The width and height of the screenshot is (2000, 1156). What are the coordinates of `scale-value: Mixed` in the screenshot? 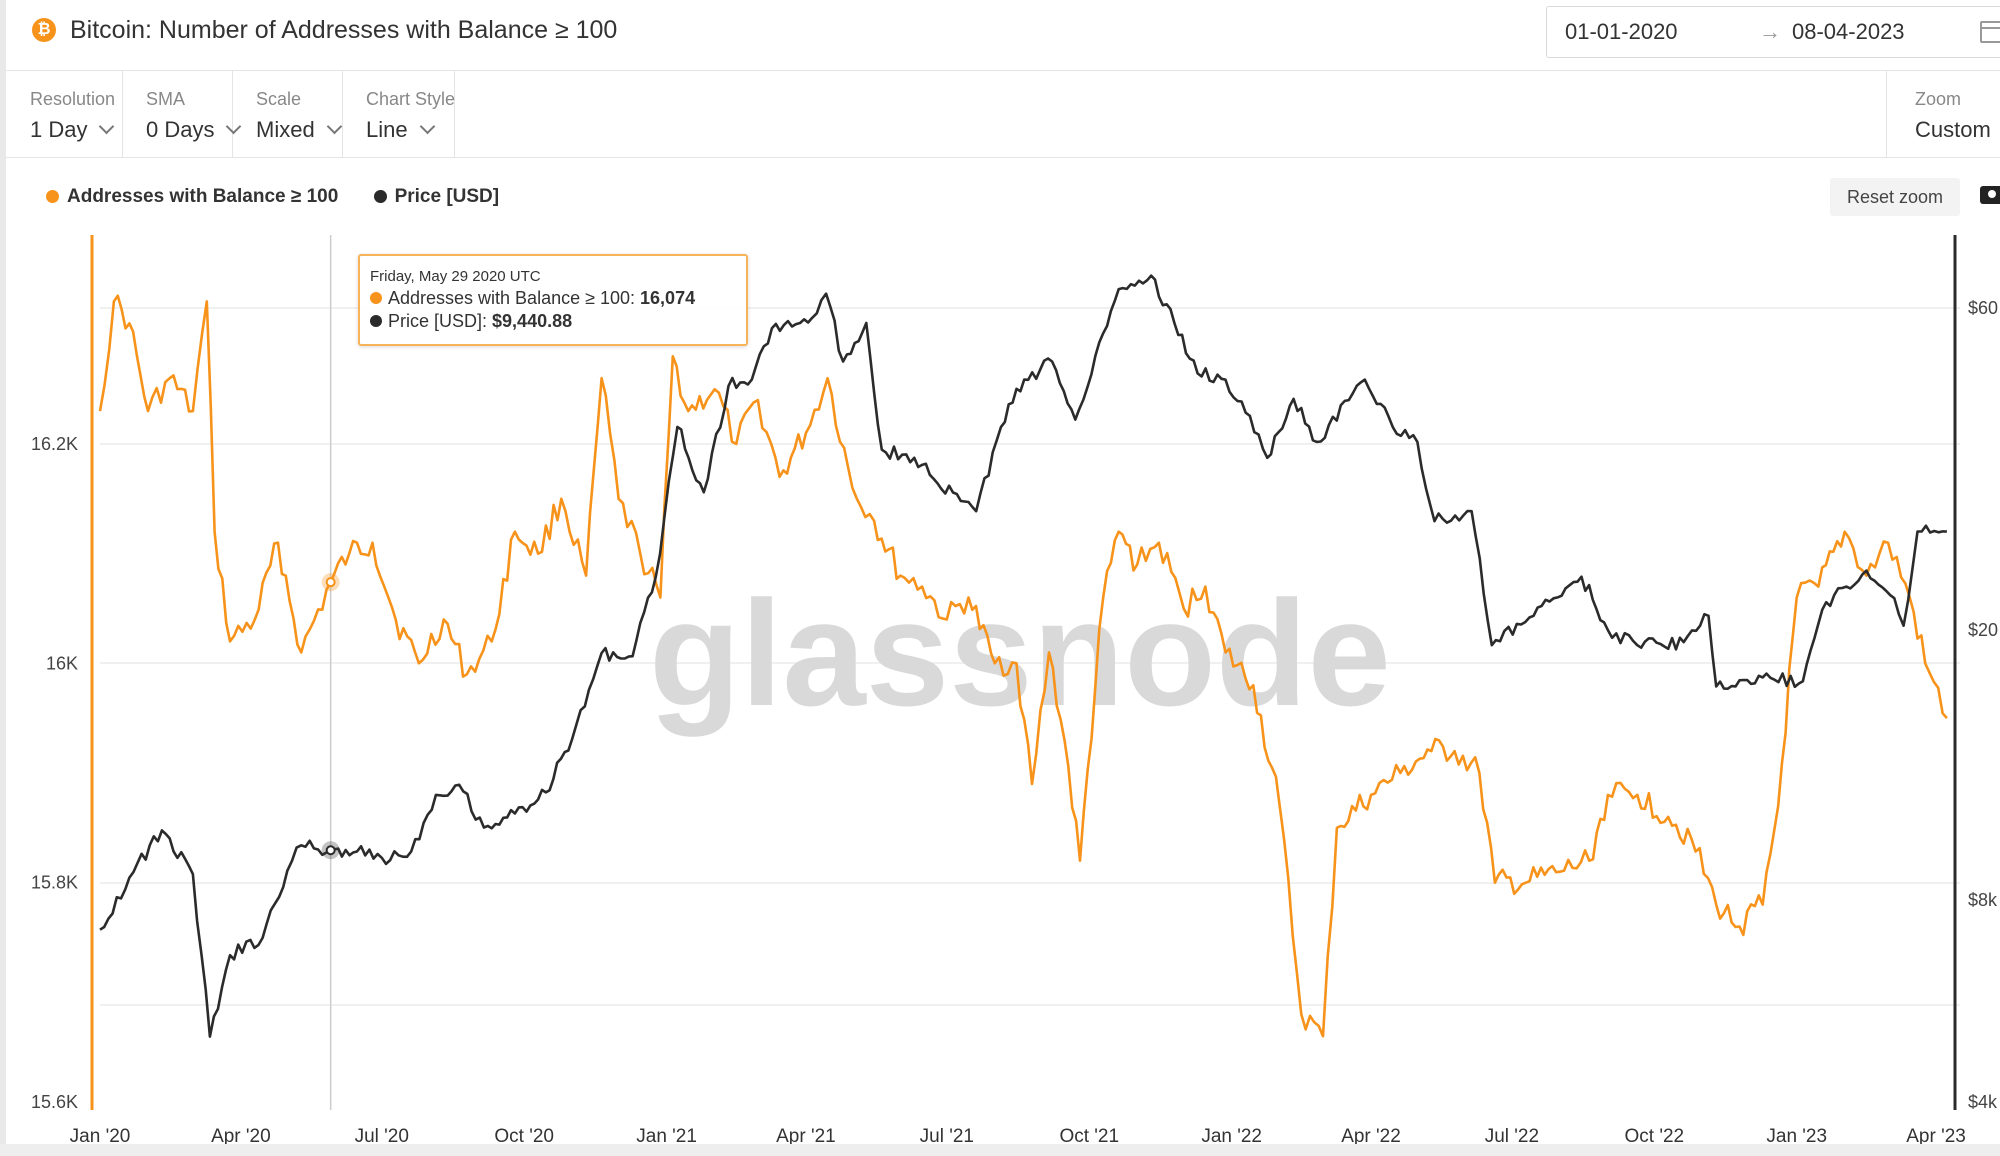 It's located at (299, 130).